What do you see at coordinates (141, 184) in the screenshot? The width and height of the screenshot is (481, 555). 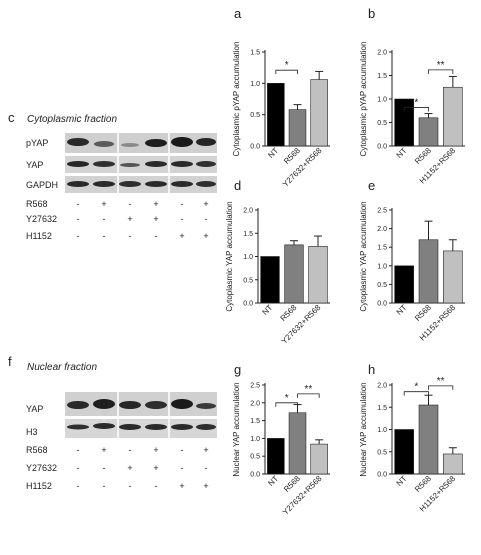 I see `blot-strip-gapdh` at bounding box center [141, 184].